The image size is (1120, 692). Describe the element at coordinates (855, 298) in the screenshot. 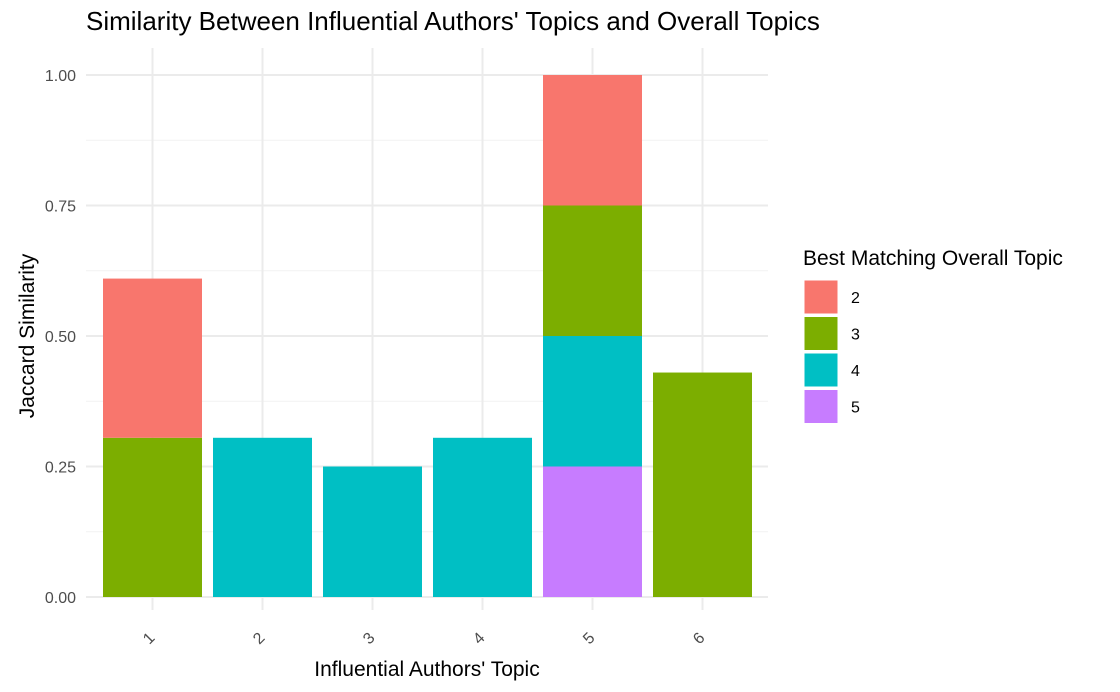

I see `legend-label-2: 2` at that location.